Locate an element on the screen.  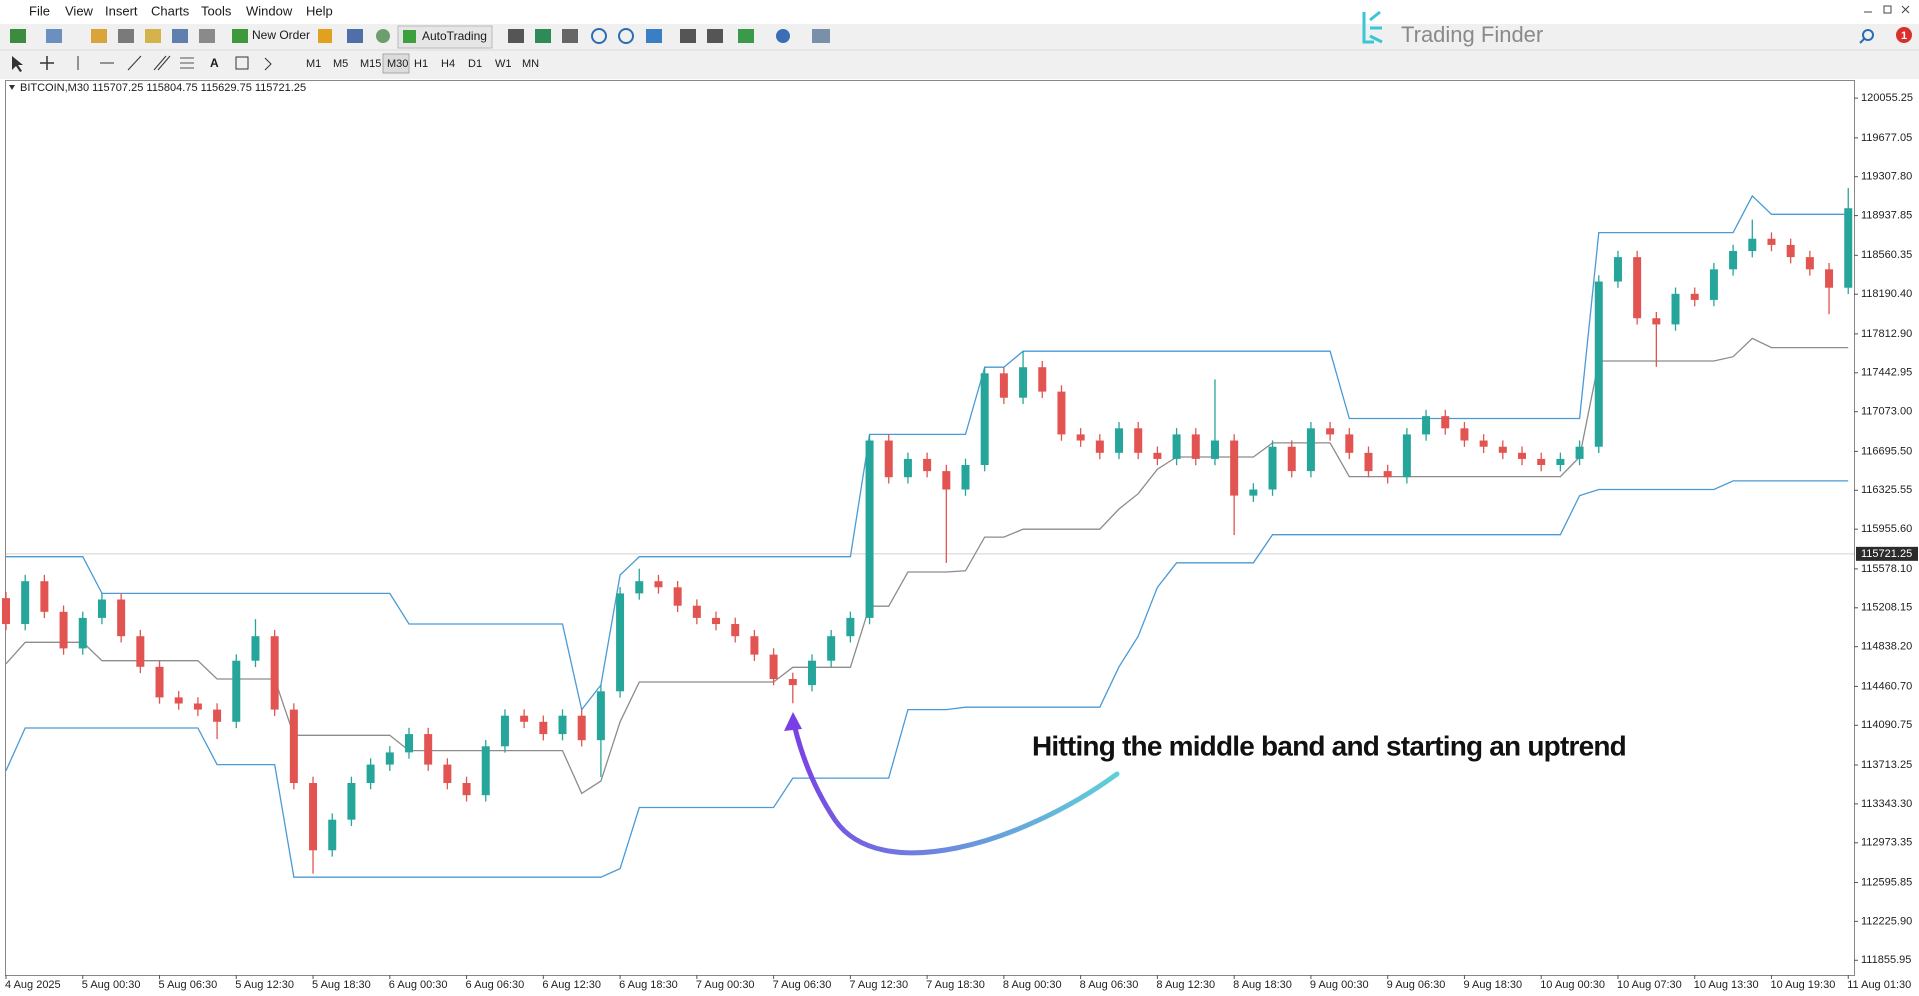
y-tick-label: 115955.60 is located at coordinates (1886, 529).